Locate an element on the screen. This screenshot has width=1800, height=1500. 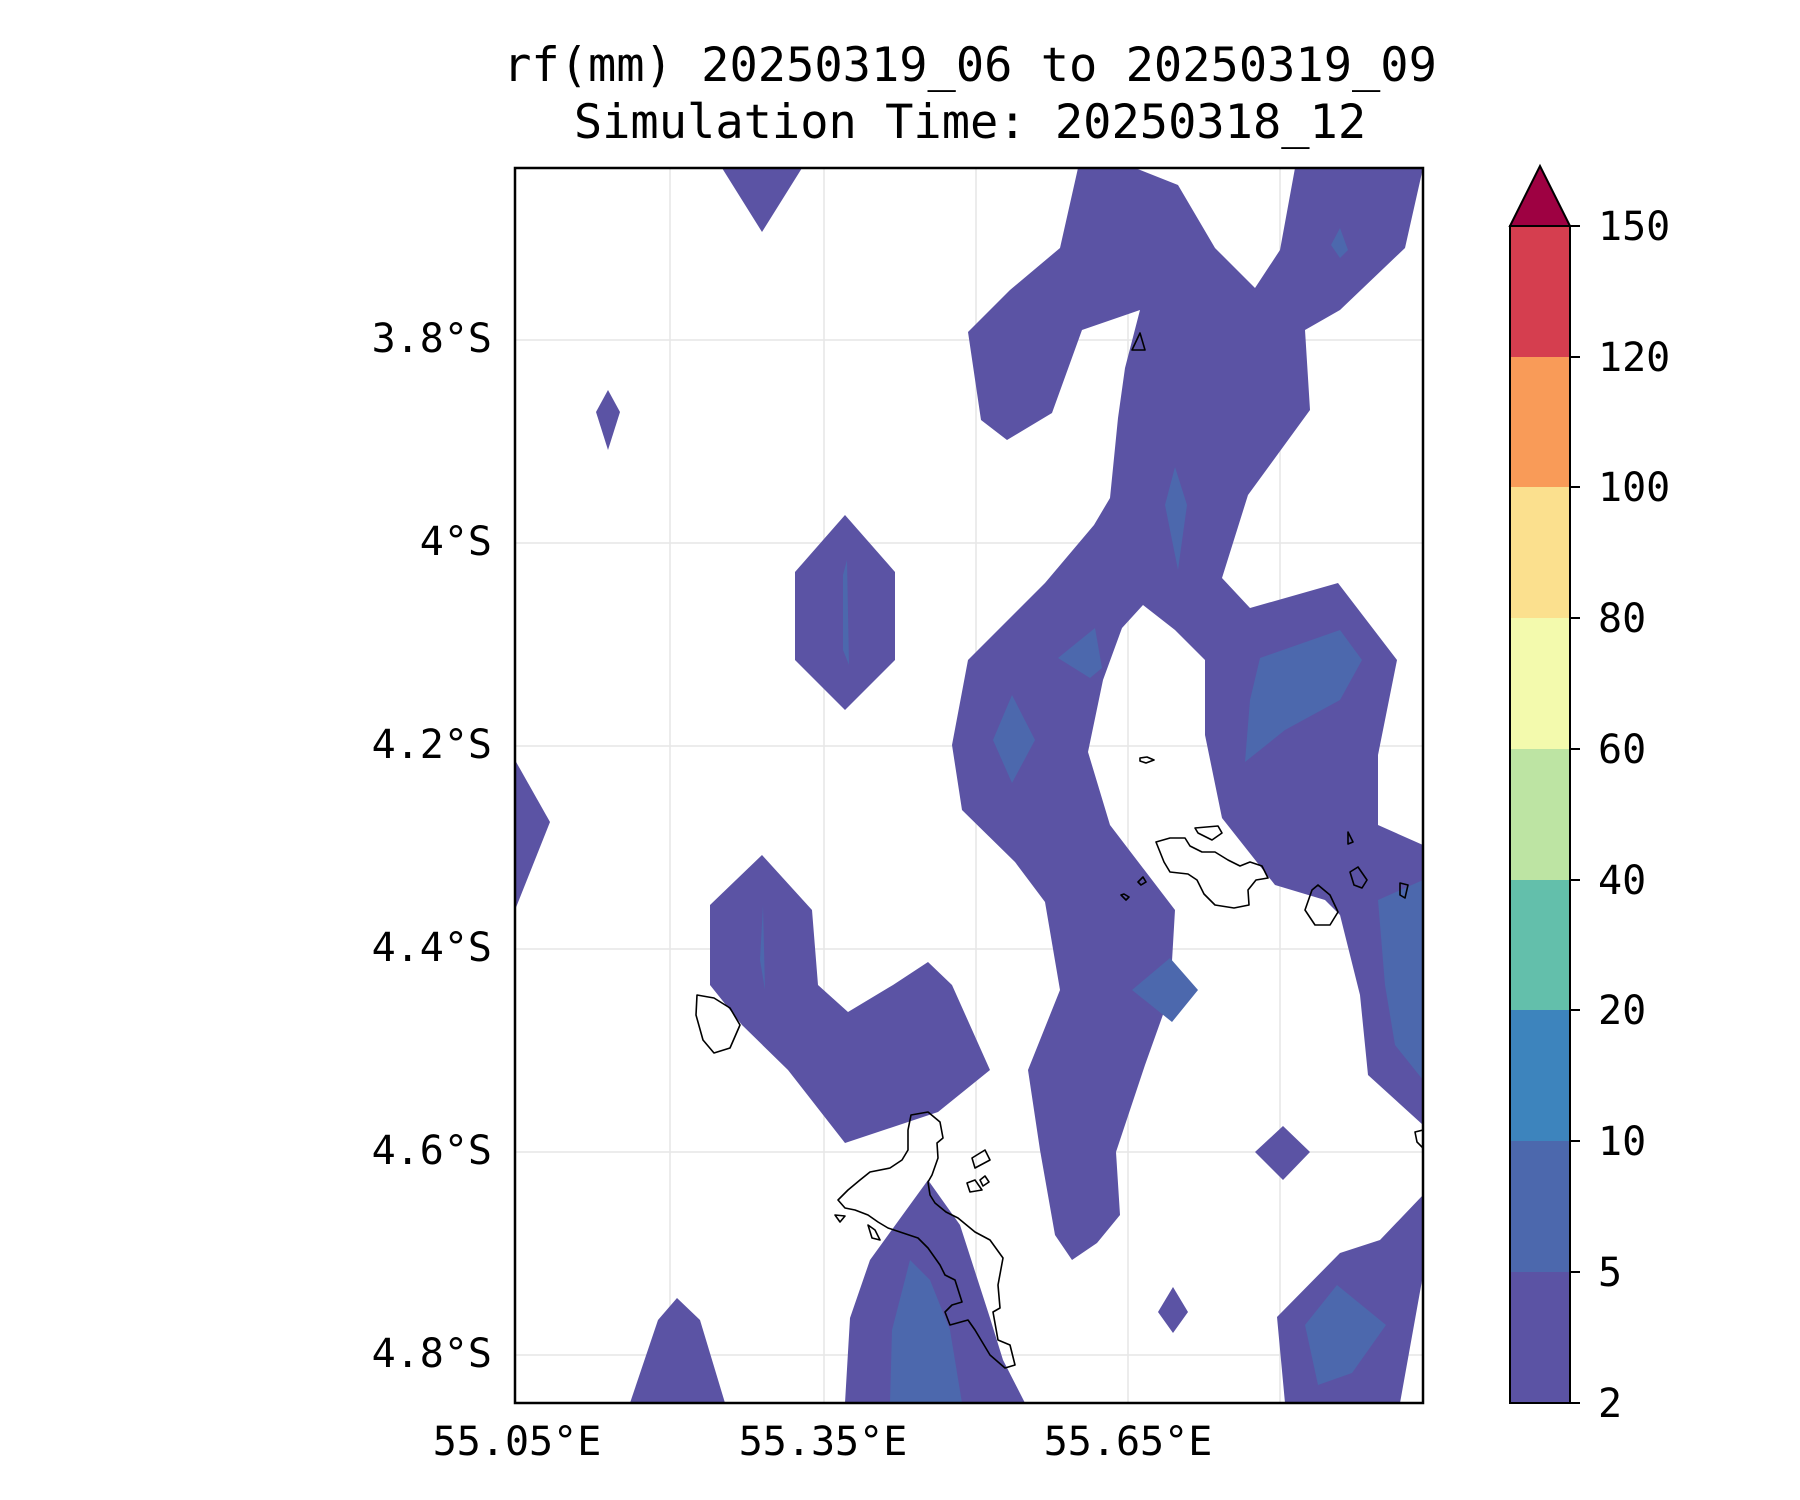
colorbar-tick-labels: 2 5 10 20 40 60 80 100 120 150 is located at coordinates (1634, 815).